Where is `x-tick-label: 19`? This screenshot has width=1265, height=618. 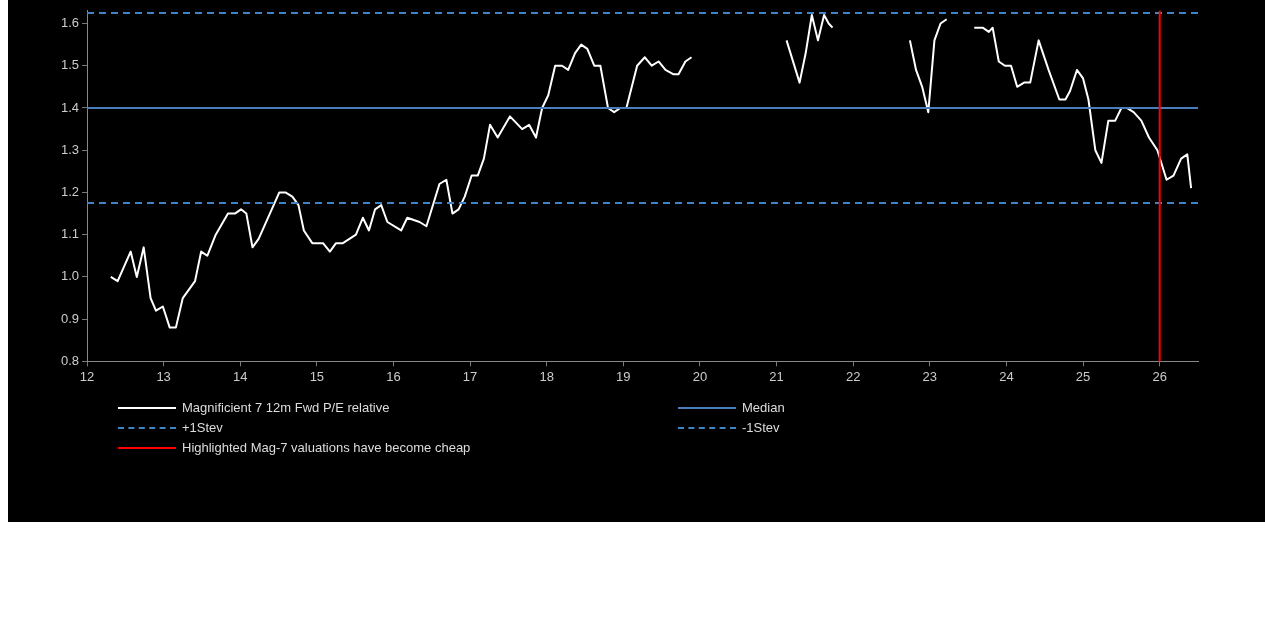 x-tick-label: 19 is located at coordinates (623, 376).